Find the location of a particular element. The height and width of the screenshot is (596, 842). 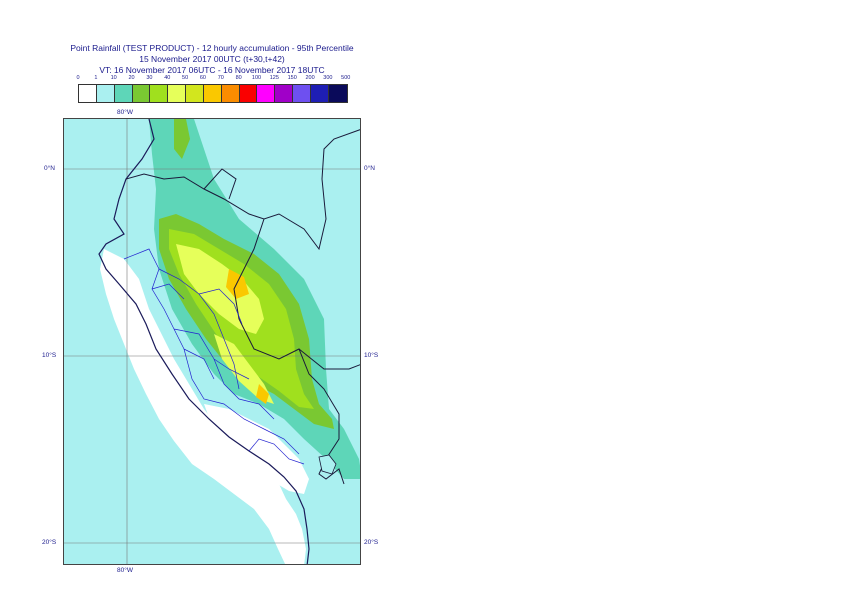

legend-threshold-label: 50 is located at coordinates (185, 78).